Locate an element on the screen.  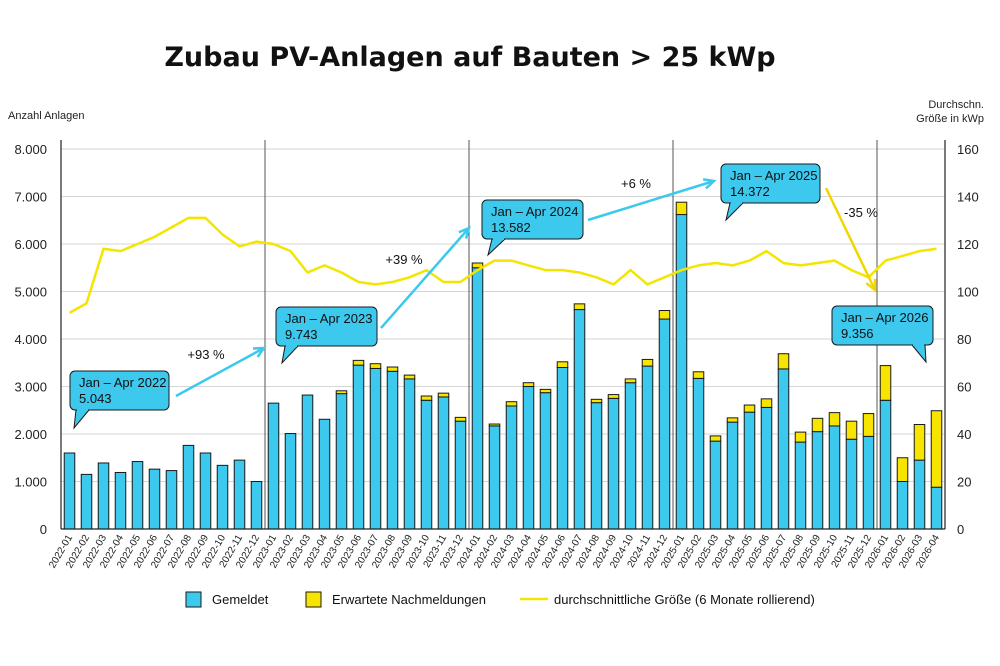
arrow-head is located at coordinates (259, 352).